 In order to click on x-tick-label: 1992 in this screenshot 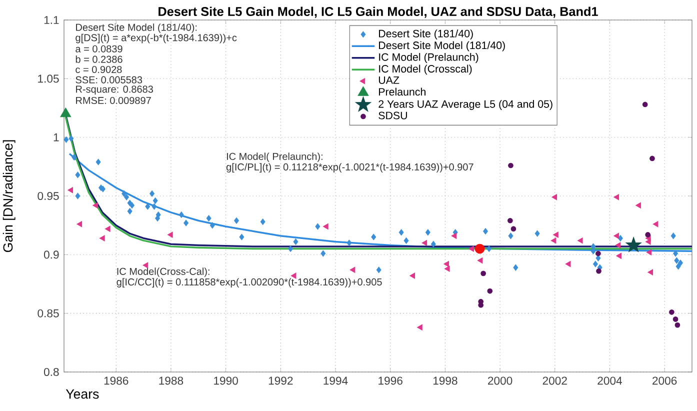, I will do `click(280, 380)`.